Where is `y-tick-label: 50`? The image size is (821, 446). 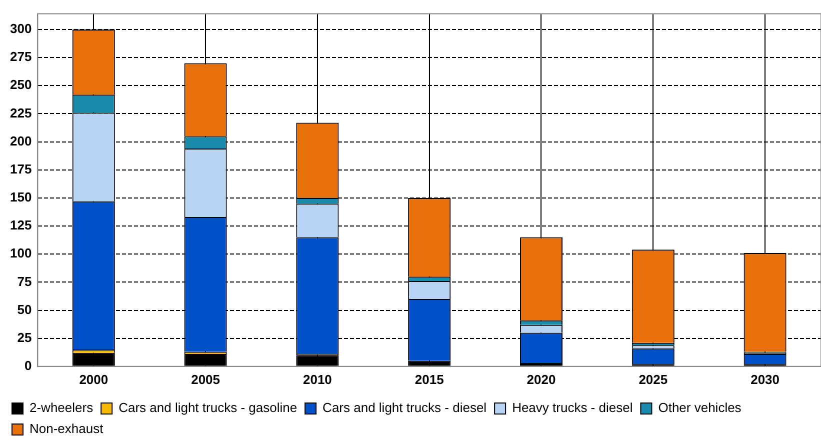 y-tick-label: 50 is located at coordinates (24, 309).